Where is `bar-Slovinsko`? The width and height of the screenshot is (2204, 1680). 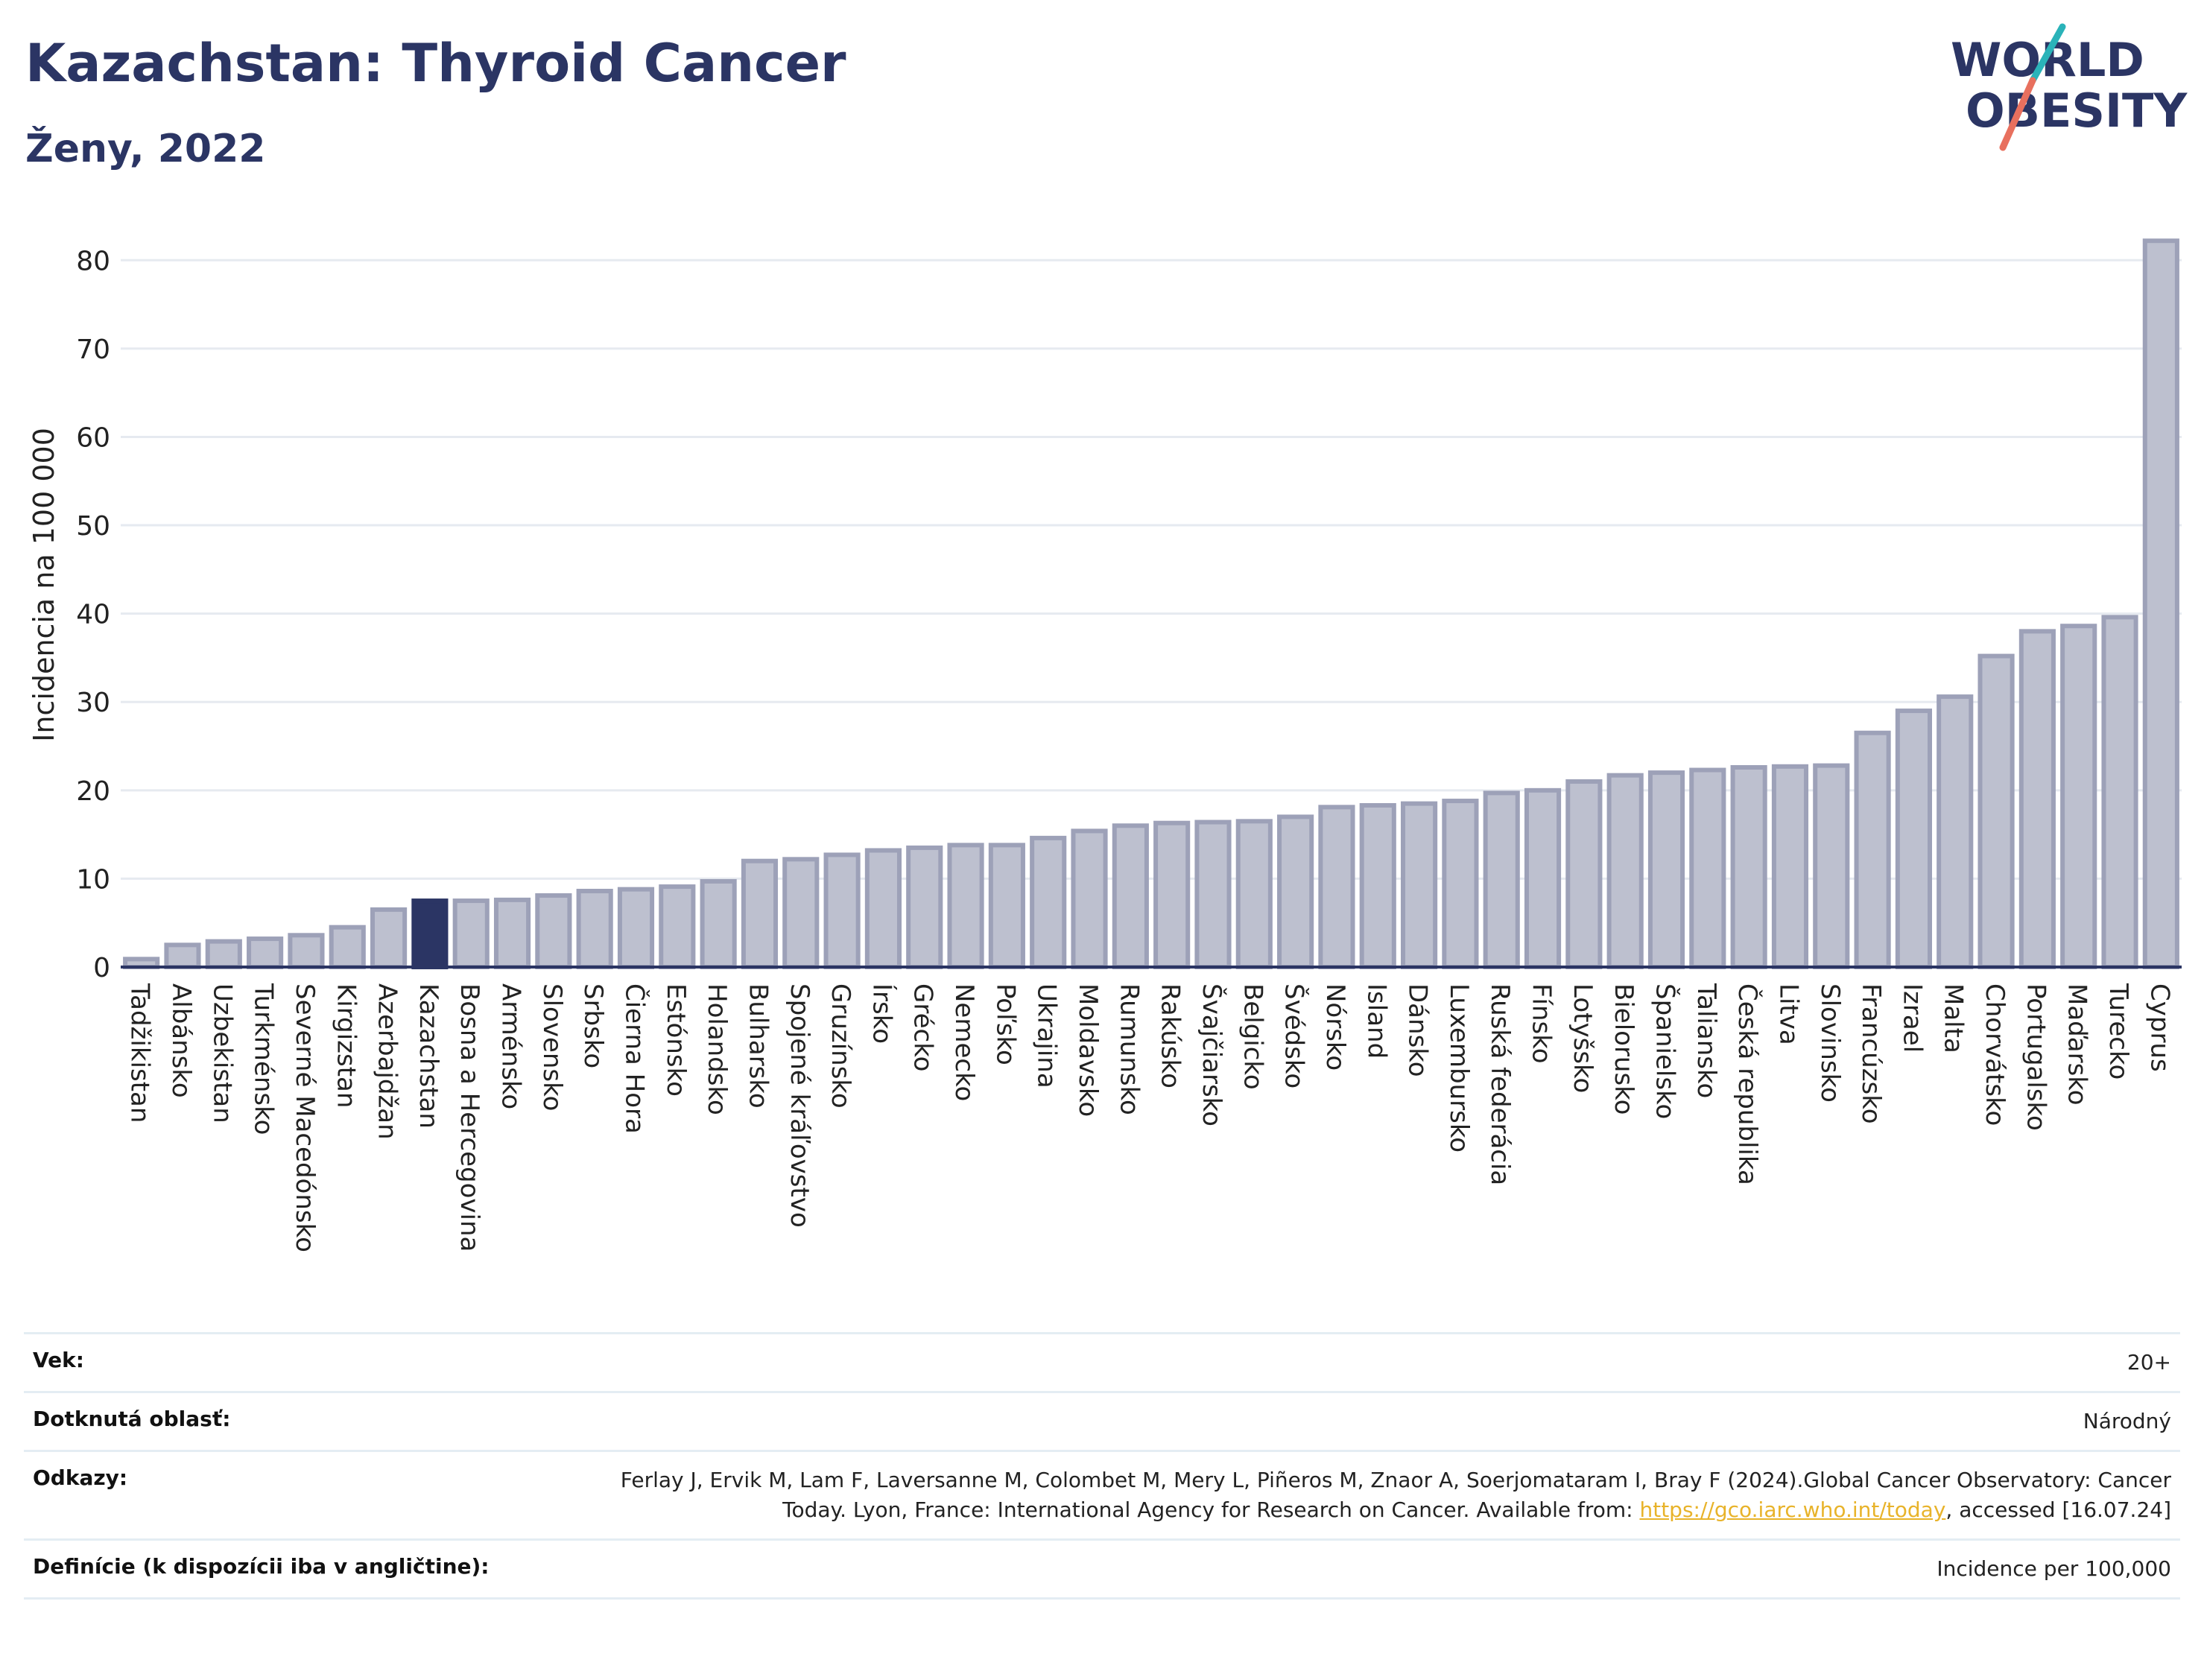 bar-Slovinsko is located at coordinates (1831, 866).